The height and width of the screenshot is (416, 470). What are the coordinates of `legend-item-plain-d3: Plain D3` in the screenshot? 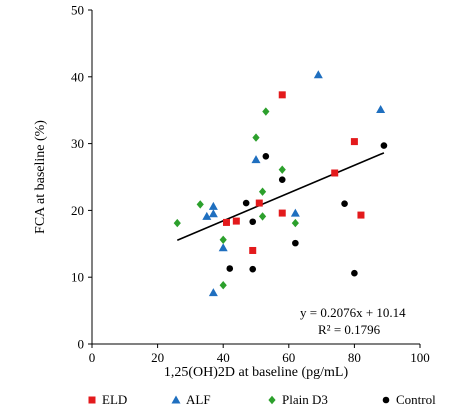 It's located at (298, 399).